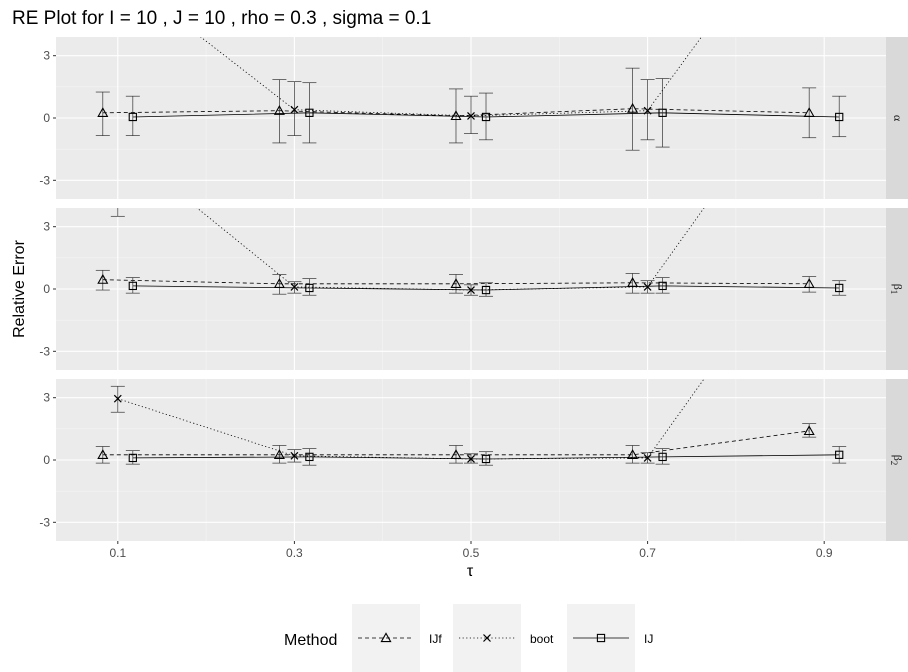  Describe the element at coordinates (647, 553) in the screenshot. I see `x-tick-label: 0.7` at that location.